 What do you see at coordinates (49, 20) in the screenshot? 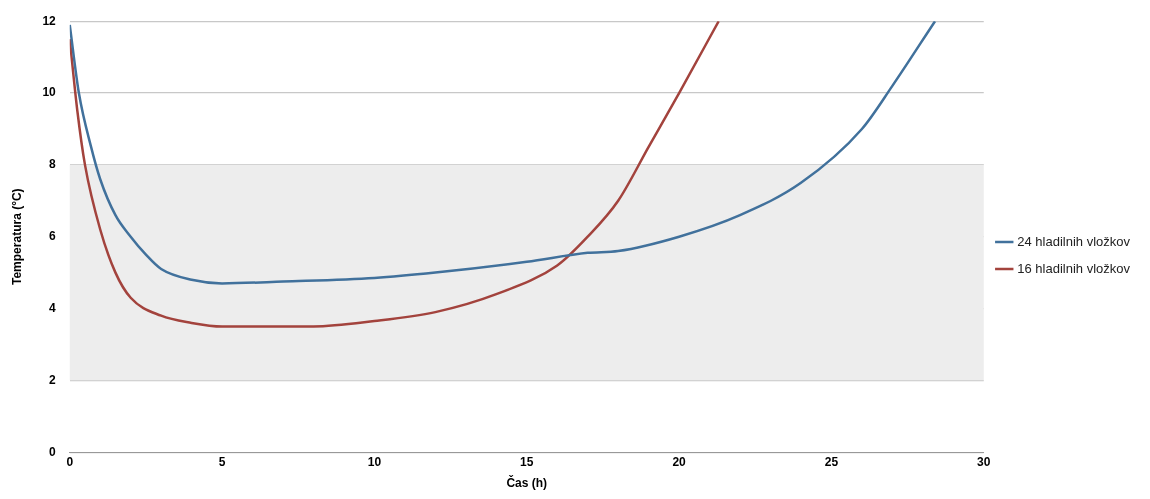
I see `y-tick-label: 12` at bounding box center [49, 20].